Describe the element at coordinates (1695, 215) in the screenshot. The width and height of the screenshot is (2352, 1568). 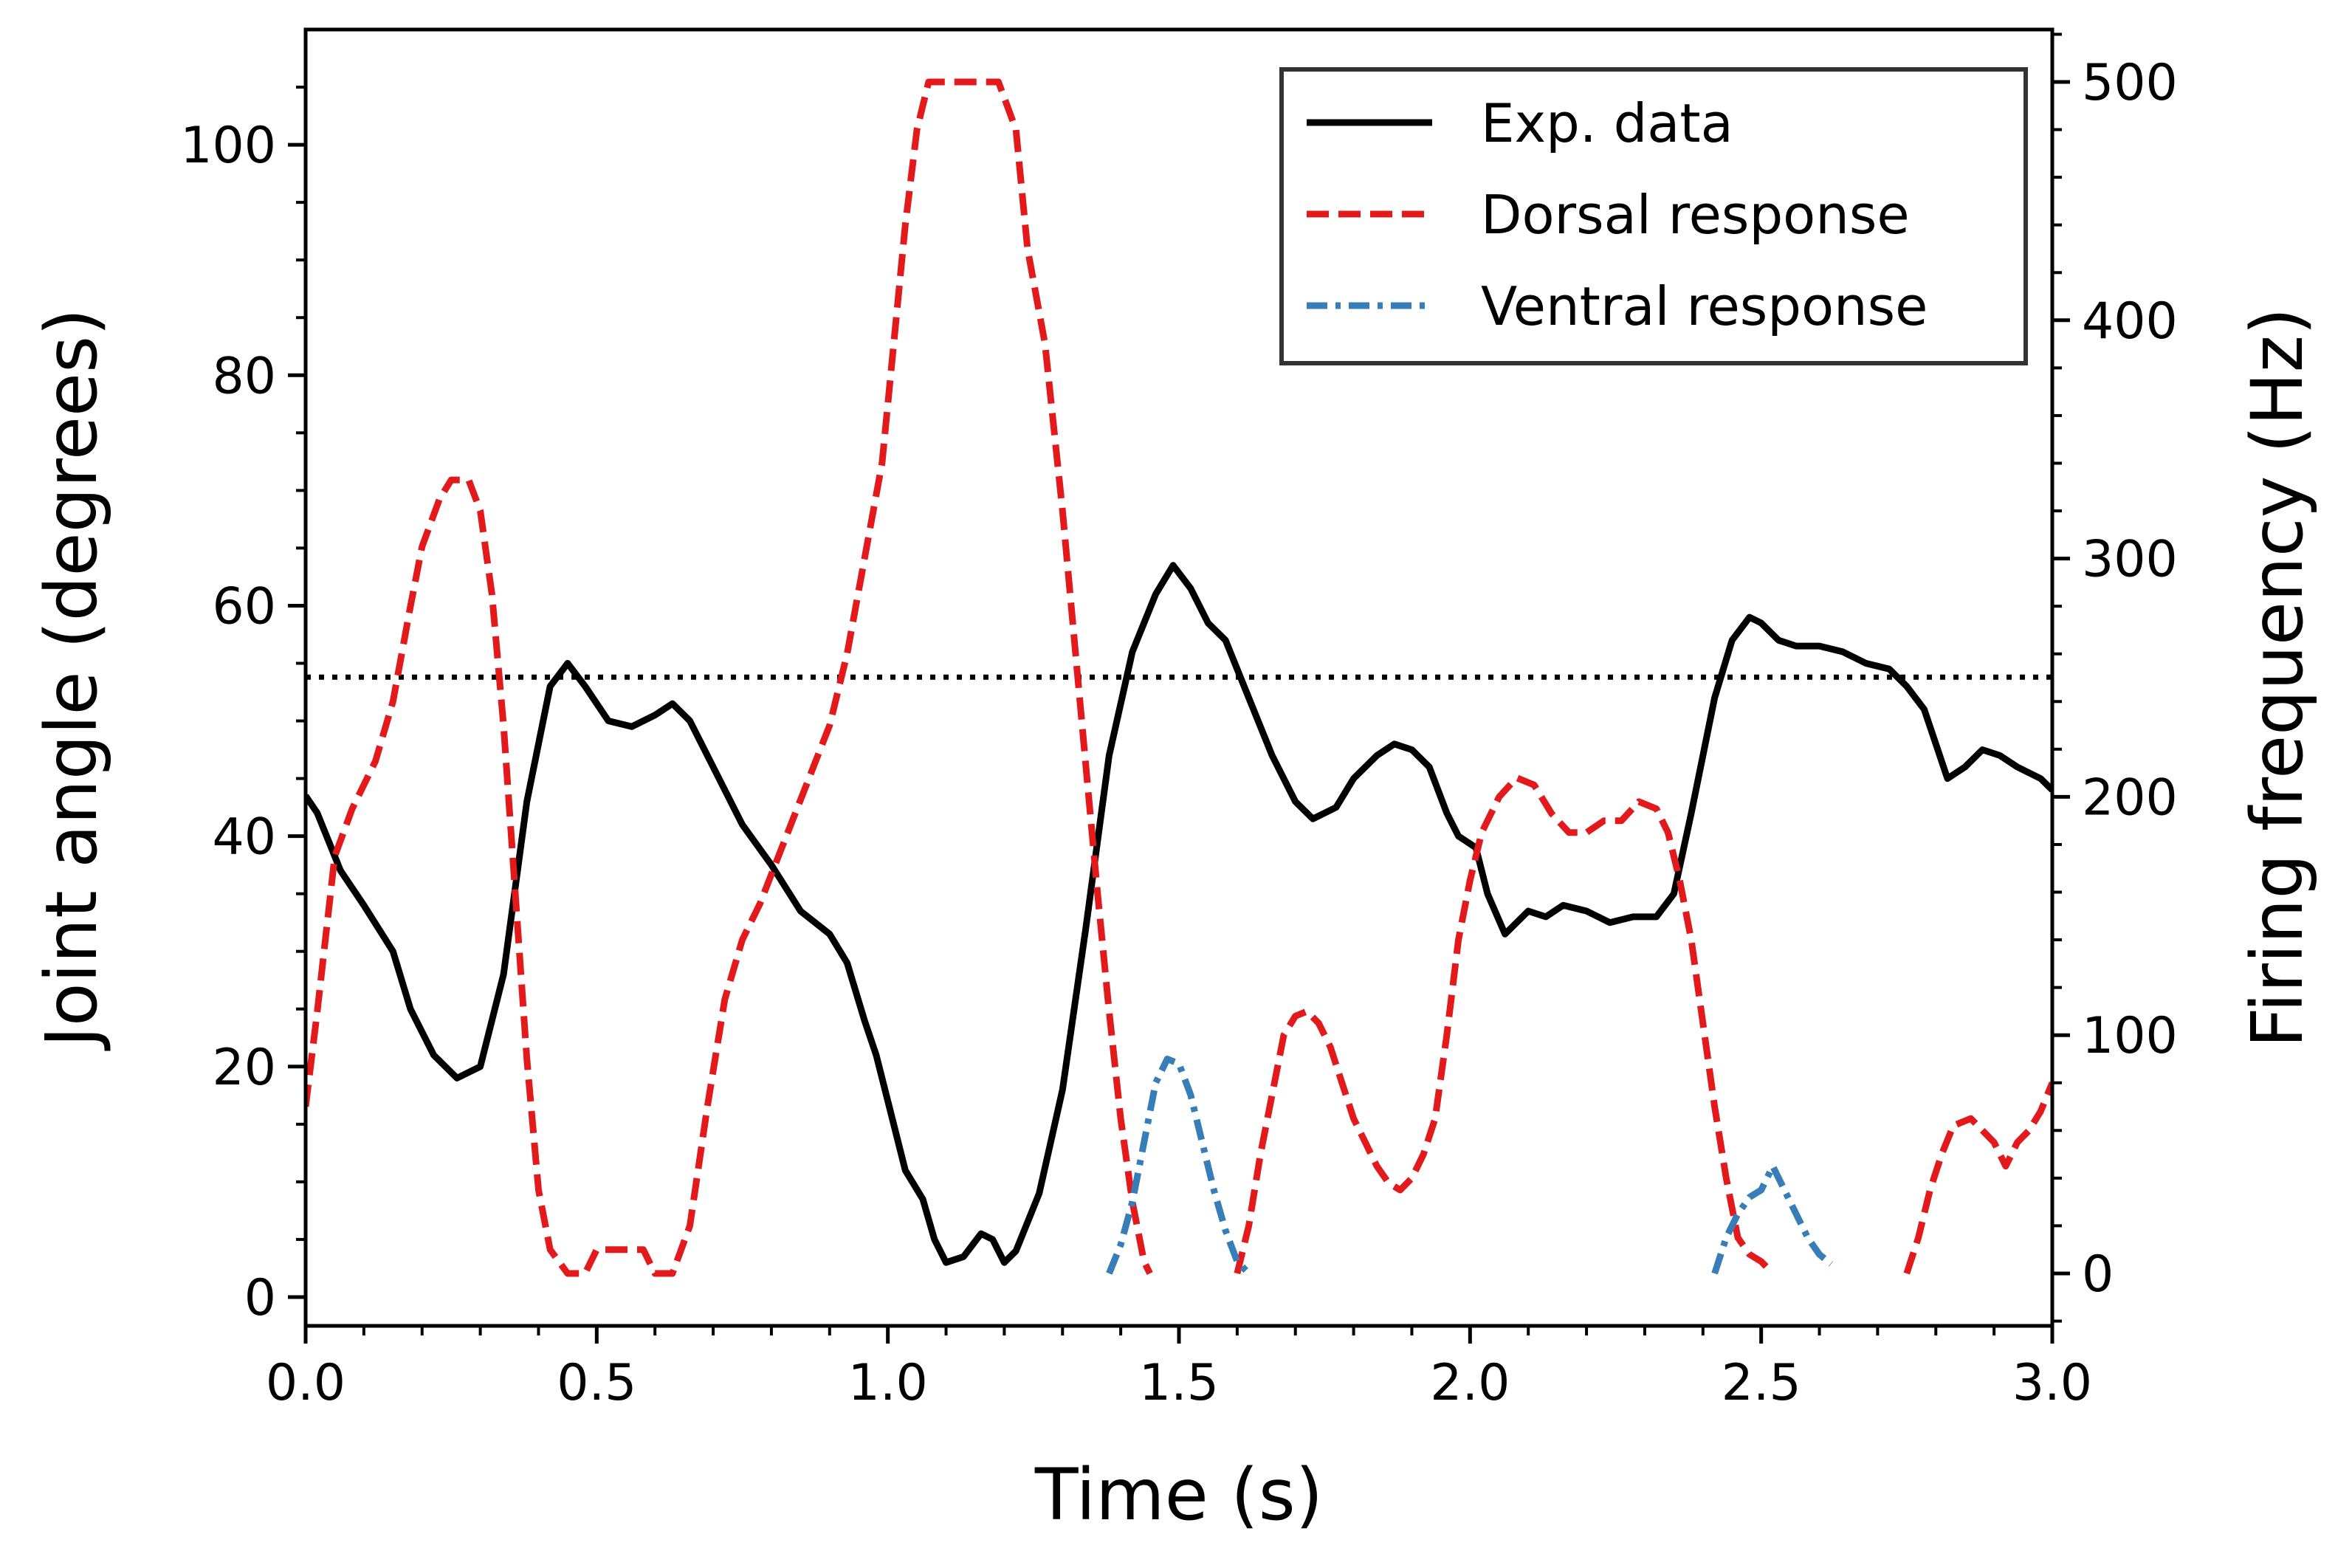
I see `legend-label: Dorsal response` at that location.